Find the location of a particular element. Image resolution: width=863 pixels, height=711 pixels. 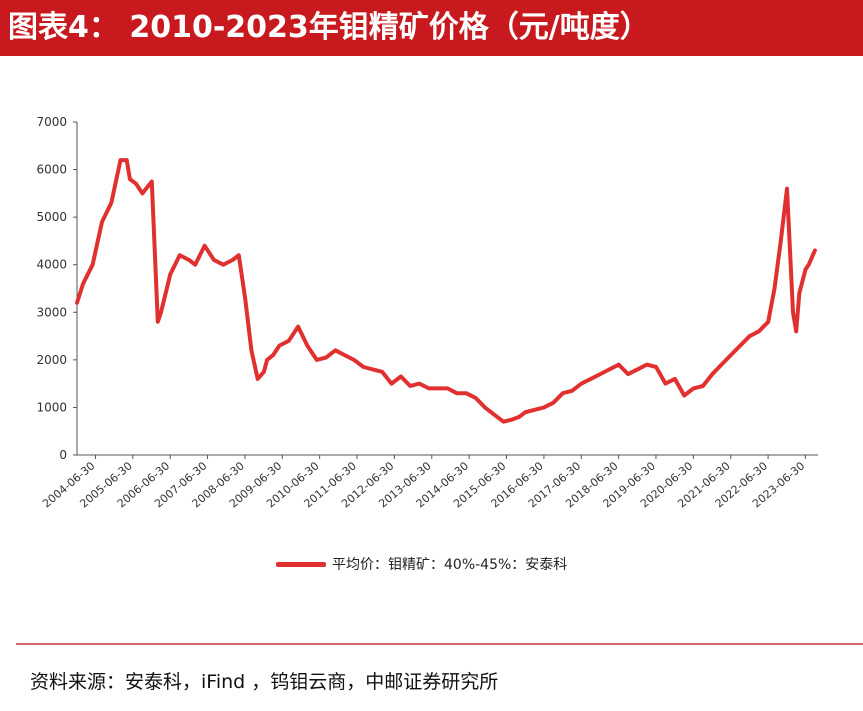

legend-label: 平均价：钼精矿：40%-45%：安泰科 is located at coordinates (450, 565).